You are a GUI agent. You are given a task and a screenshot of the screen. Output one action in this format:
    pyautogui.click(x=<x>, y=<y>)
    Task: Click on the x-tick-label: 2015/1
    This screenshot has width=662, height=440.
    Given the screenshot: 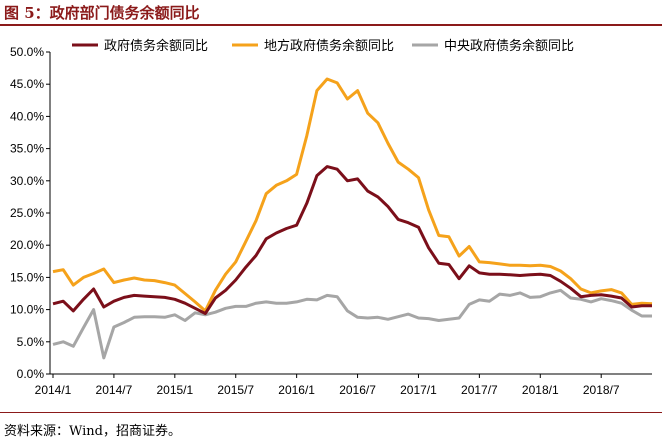 What is the action you would take?
    pyautogui.click(x=174, y=390)
    